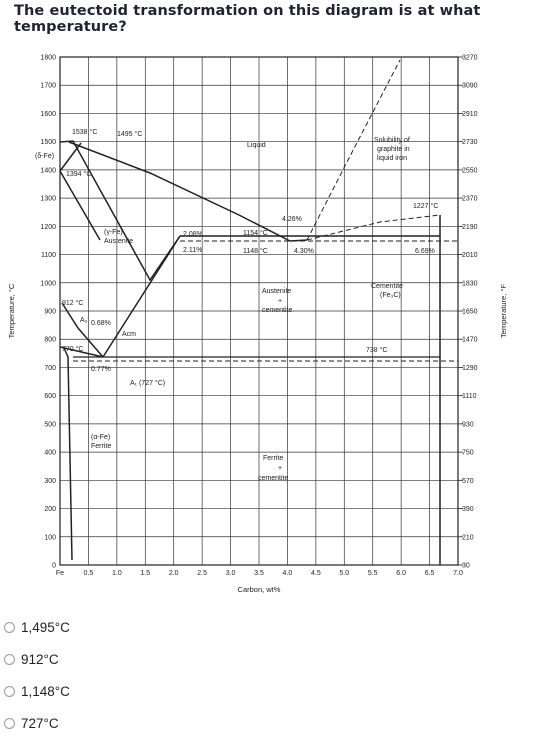 The height and width of the screenshot is (749, 556). I want to click on x-tick-label: 6.0, so click(401, 573).